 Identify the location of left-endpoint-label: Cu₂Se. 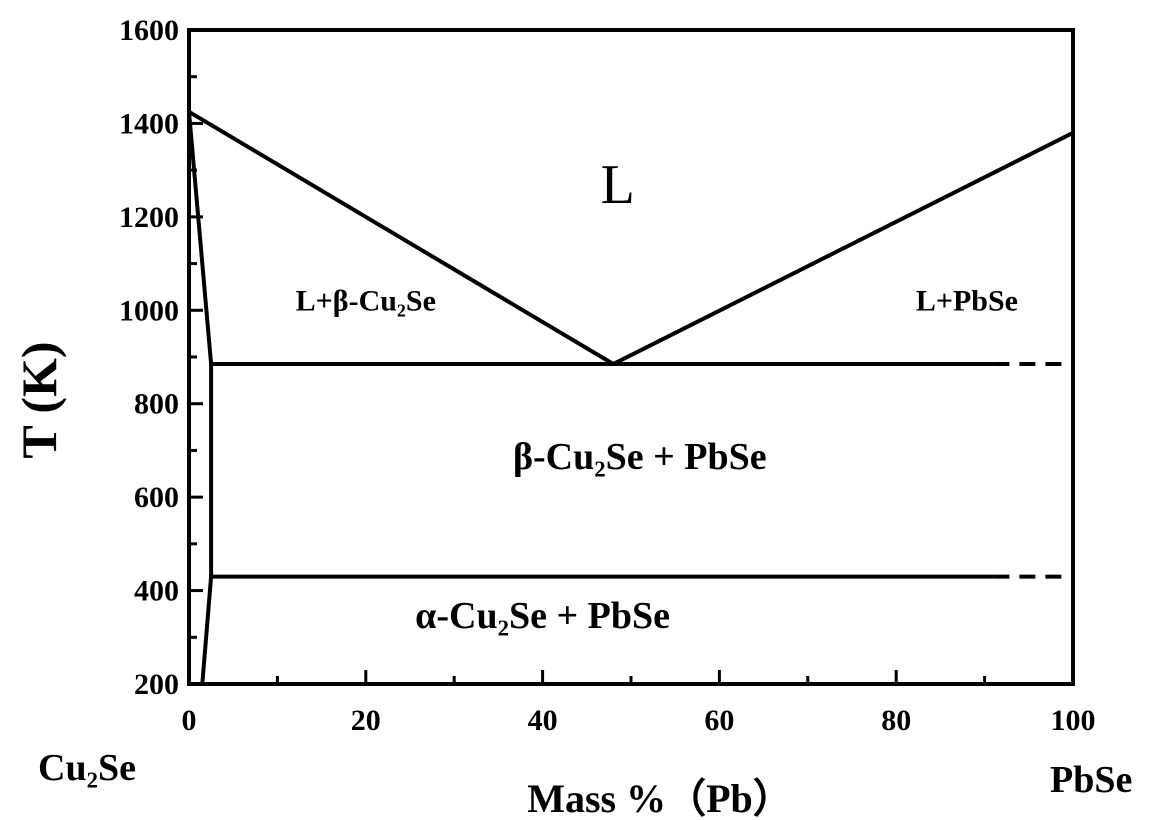
(87, 768).